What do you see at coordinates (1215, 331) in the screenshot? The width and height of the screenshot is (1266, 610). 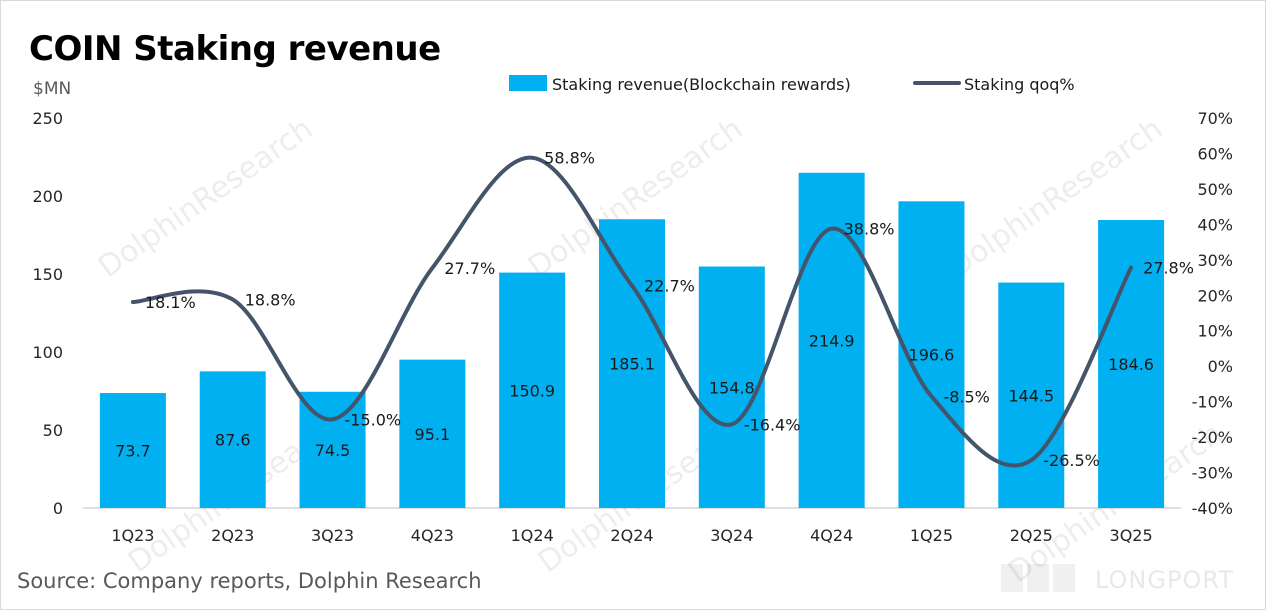 I see `y-right-tick-label: 10%` at bounding box center [1215, 331].